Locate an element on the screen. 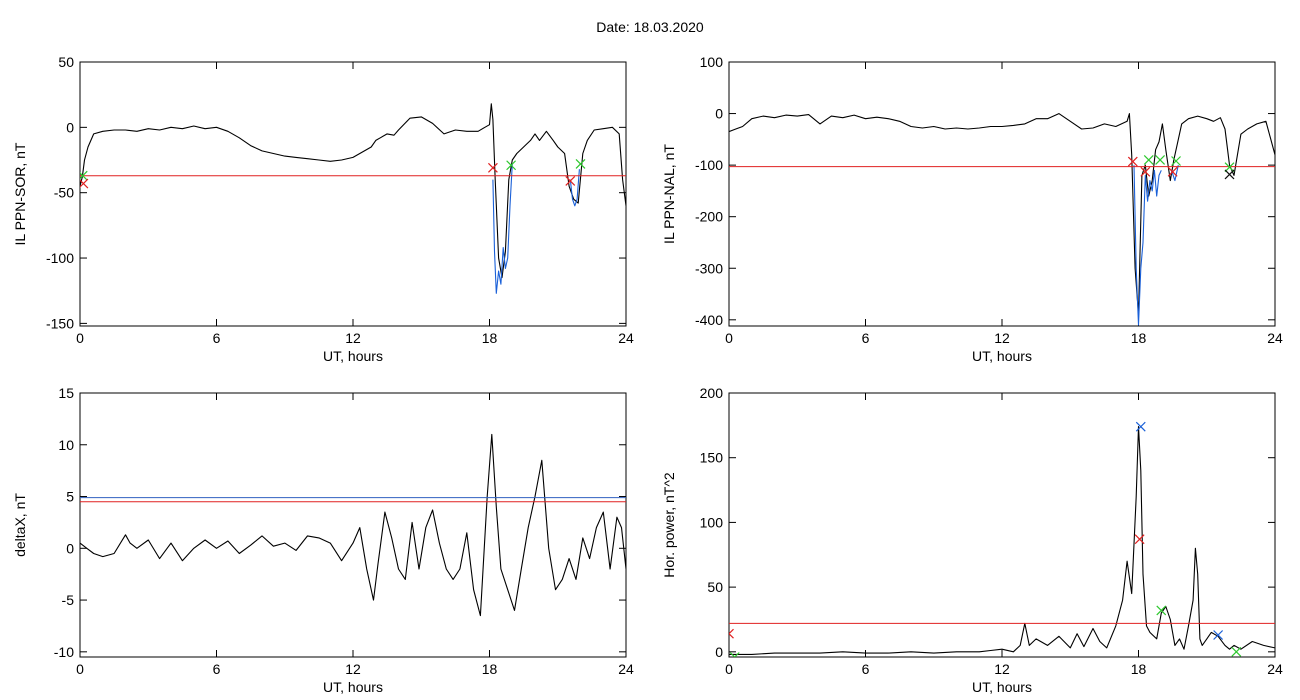 This screenshot has height=700, width=1300. y-tick-label: 200 is located at coordinates (712, 393).